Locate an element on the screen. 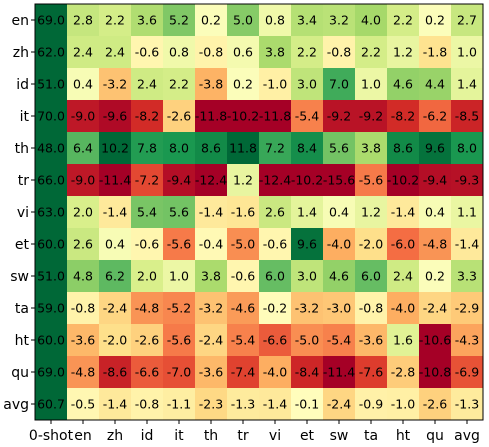  cell-id-zh is located at coordinates (115, 84).